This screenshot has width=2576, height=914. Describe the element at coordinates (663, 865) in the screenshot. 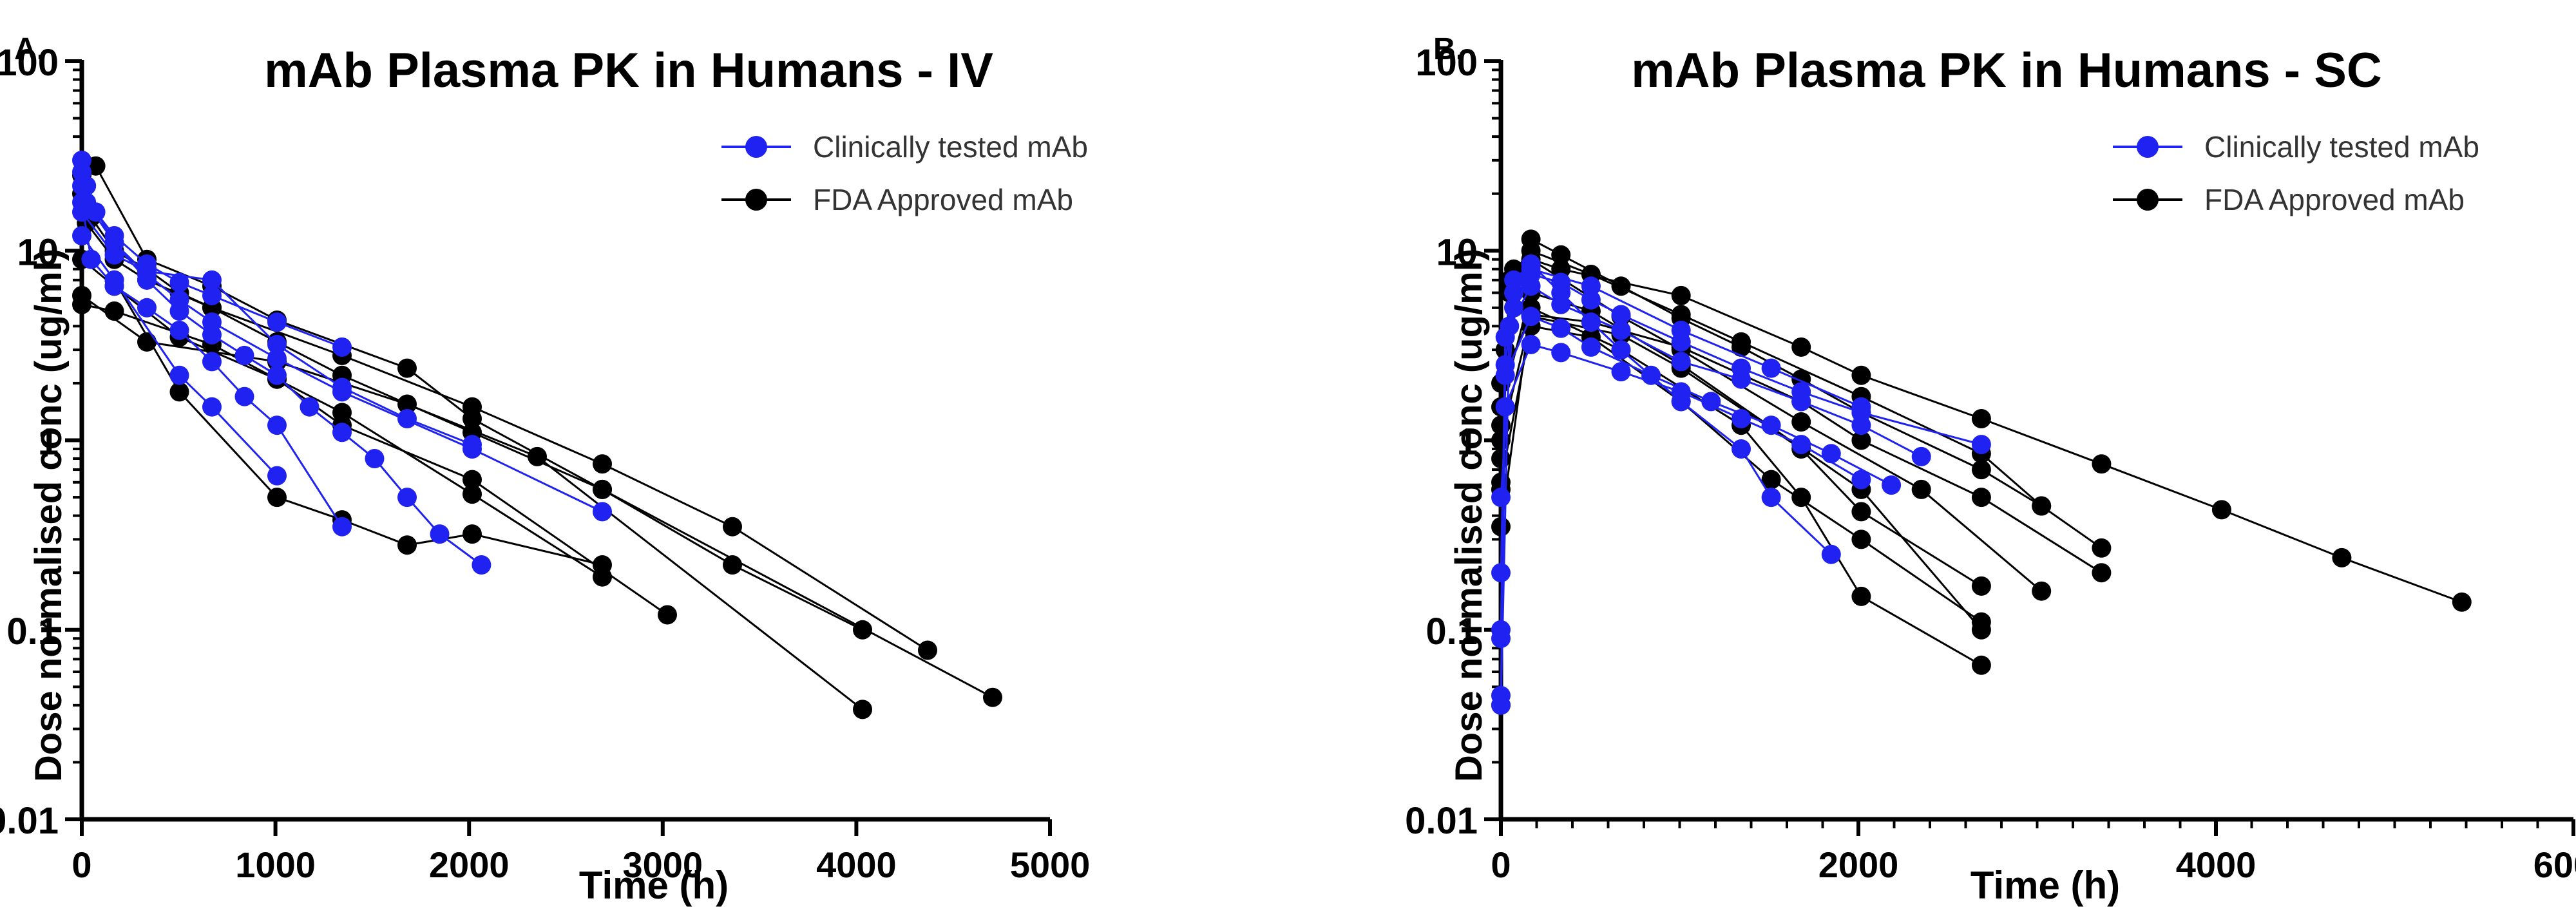

I see `panel-a-x-tick-label: 3000` at that location.